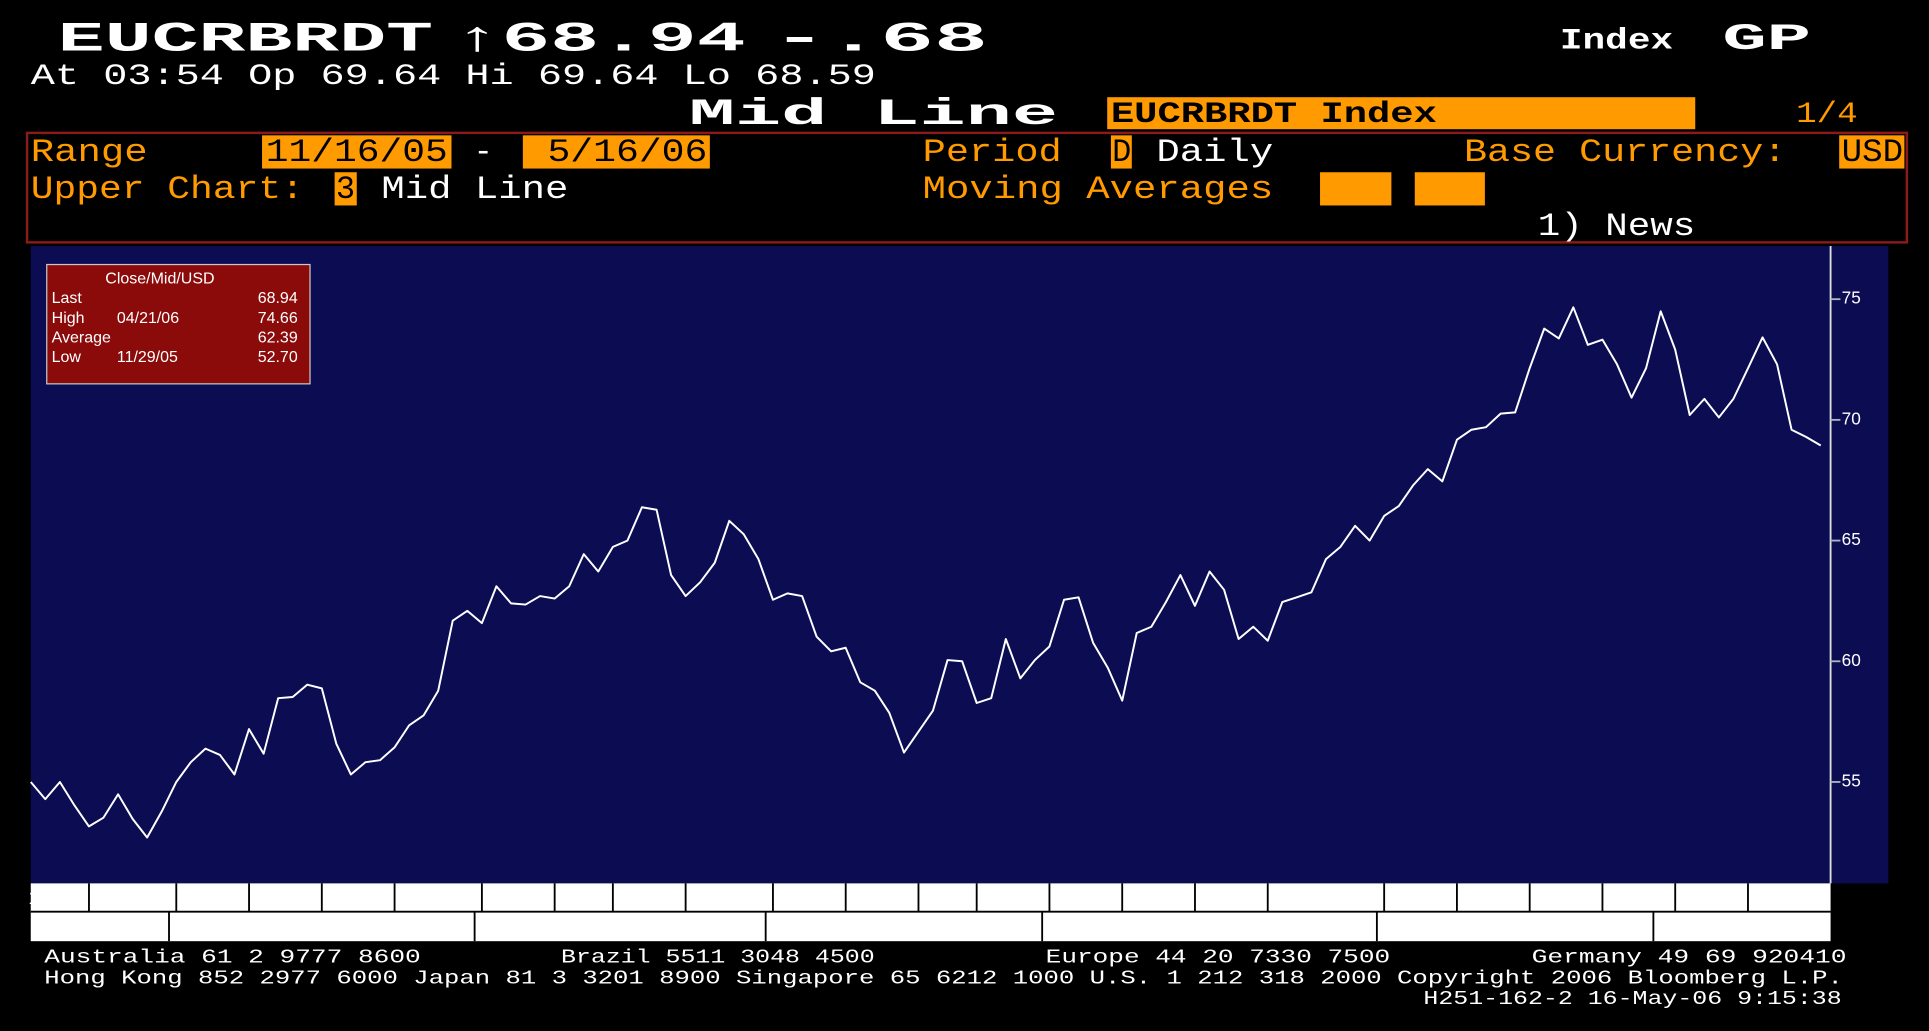 The width and height of the screenshot is (1929, 1031). I want to click on x-tick-label: 24, so click(701, 897).